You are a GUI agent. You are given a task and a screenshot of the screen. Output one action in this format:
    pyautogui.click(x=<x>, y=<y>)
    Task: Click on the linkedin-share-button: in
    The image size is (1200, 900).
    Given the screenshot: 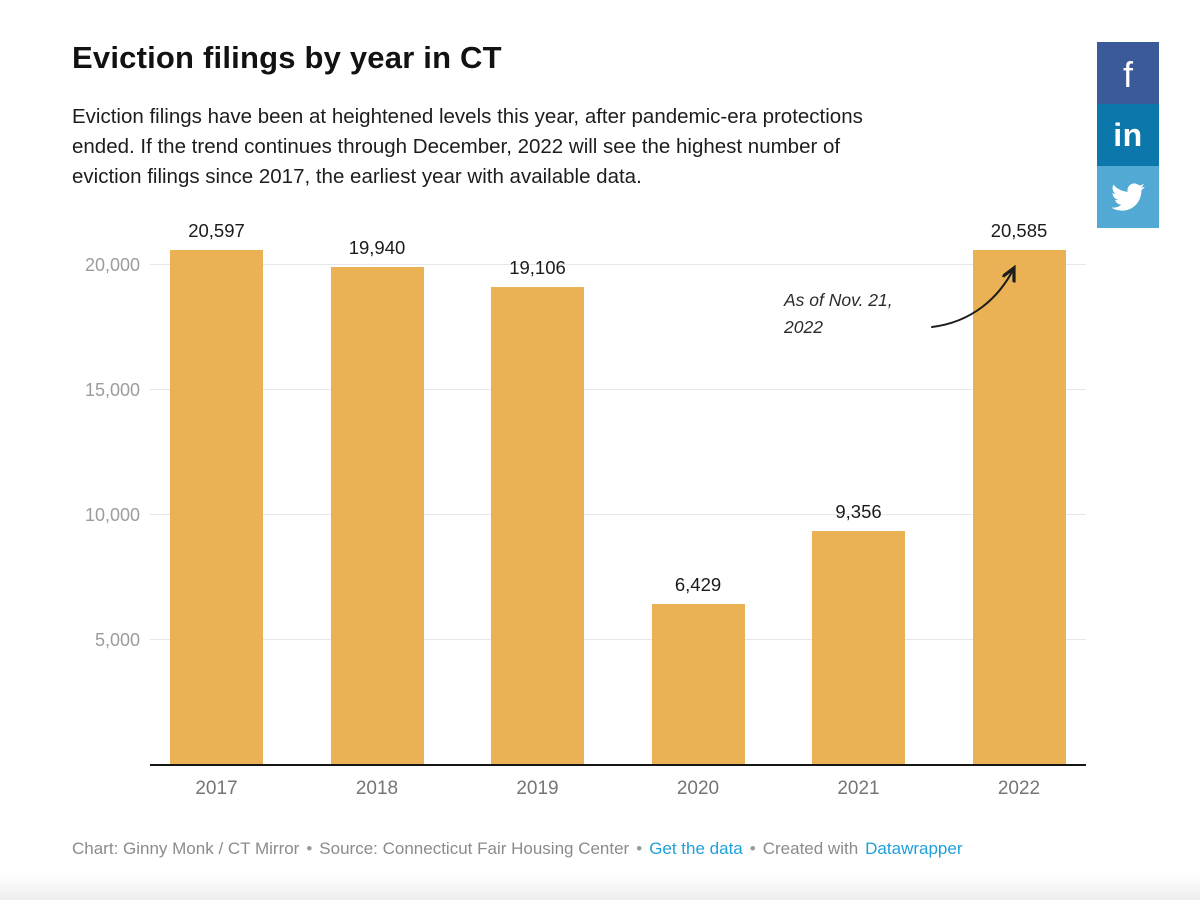 What is the action you would take?
    pyautogui.click(x=1128, y=135)
    